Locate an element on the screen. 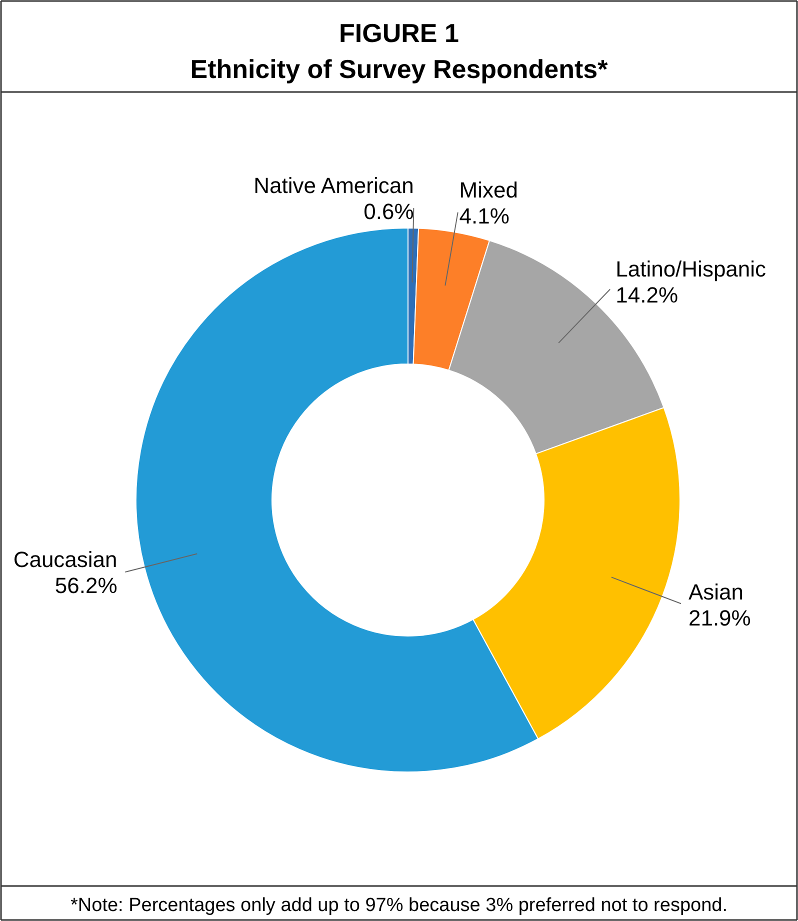  text: *Note: Percentages only add up to 97% because 3% preferred not to respond. is located at coordinates (399, 905).